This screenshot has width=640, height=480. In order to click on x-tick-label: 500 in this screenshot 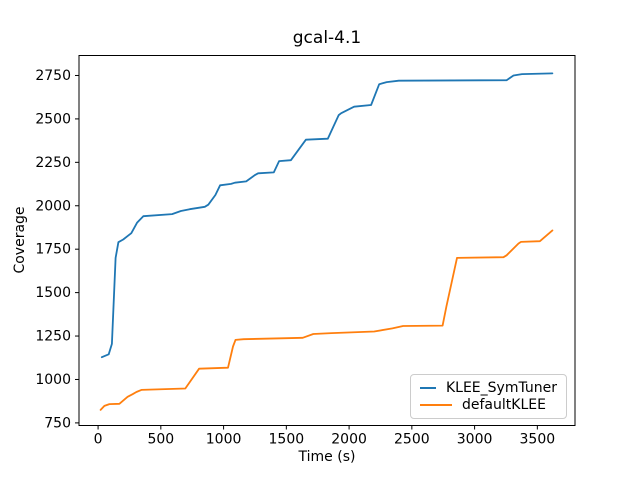, I will do `click(160, 440)`.